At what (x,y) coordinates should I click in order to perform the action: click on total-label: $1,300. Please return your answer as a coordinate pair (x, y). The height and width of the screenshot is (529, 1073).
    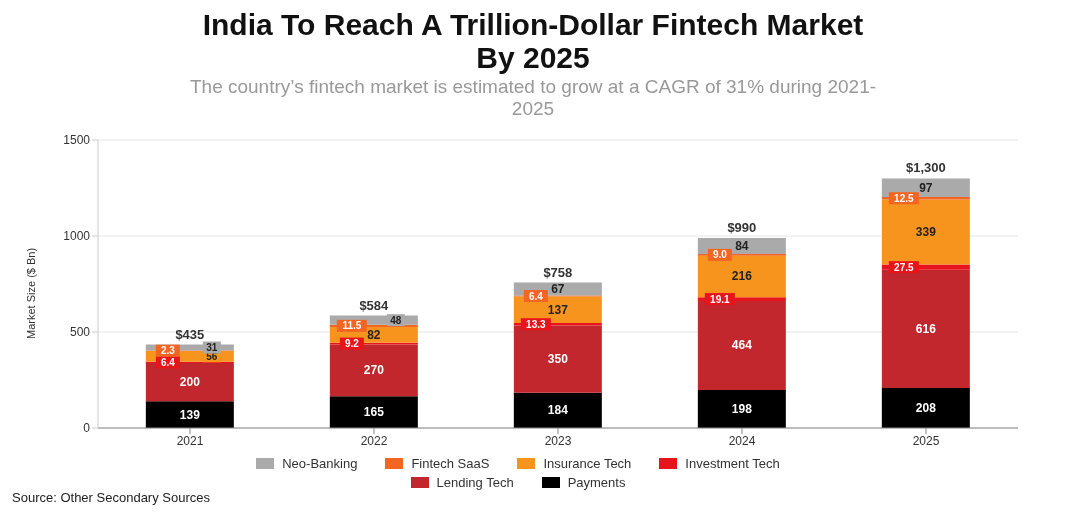
    Looking at the image, I should click on (925, 168).